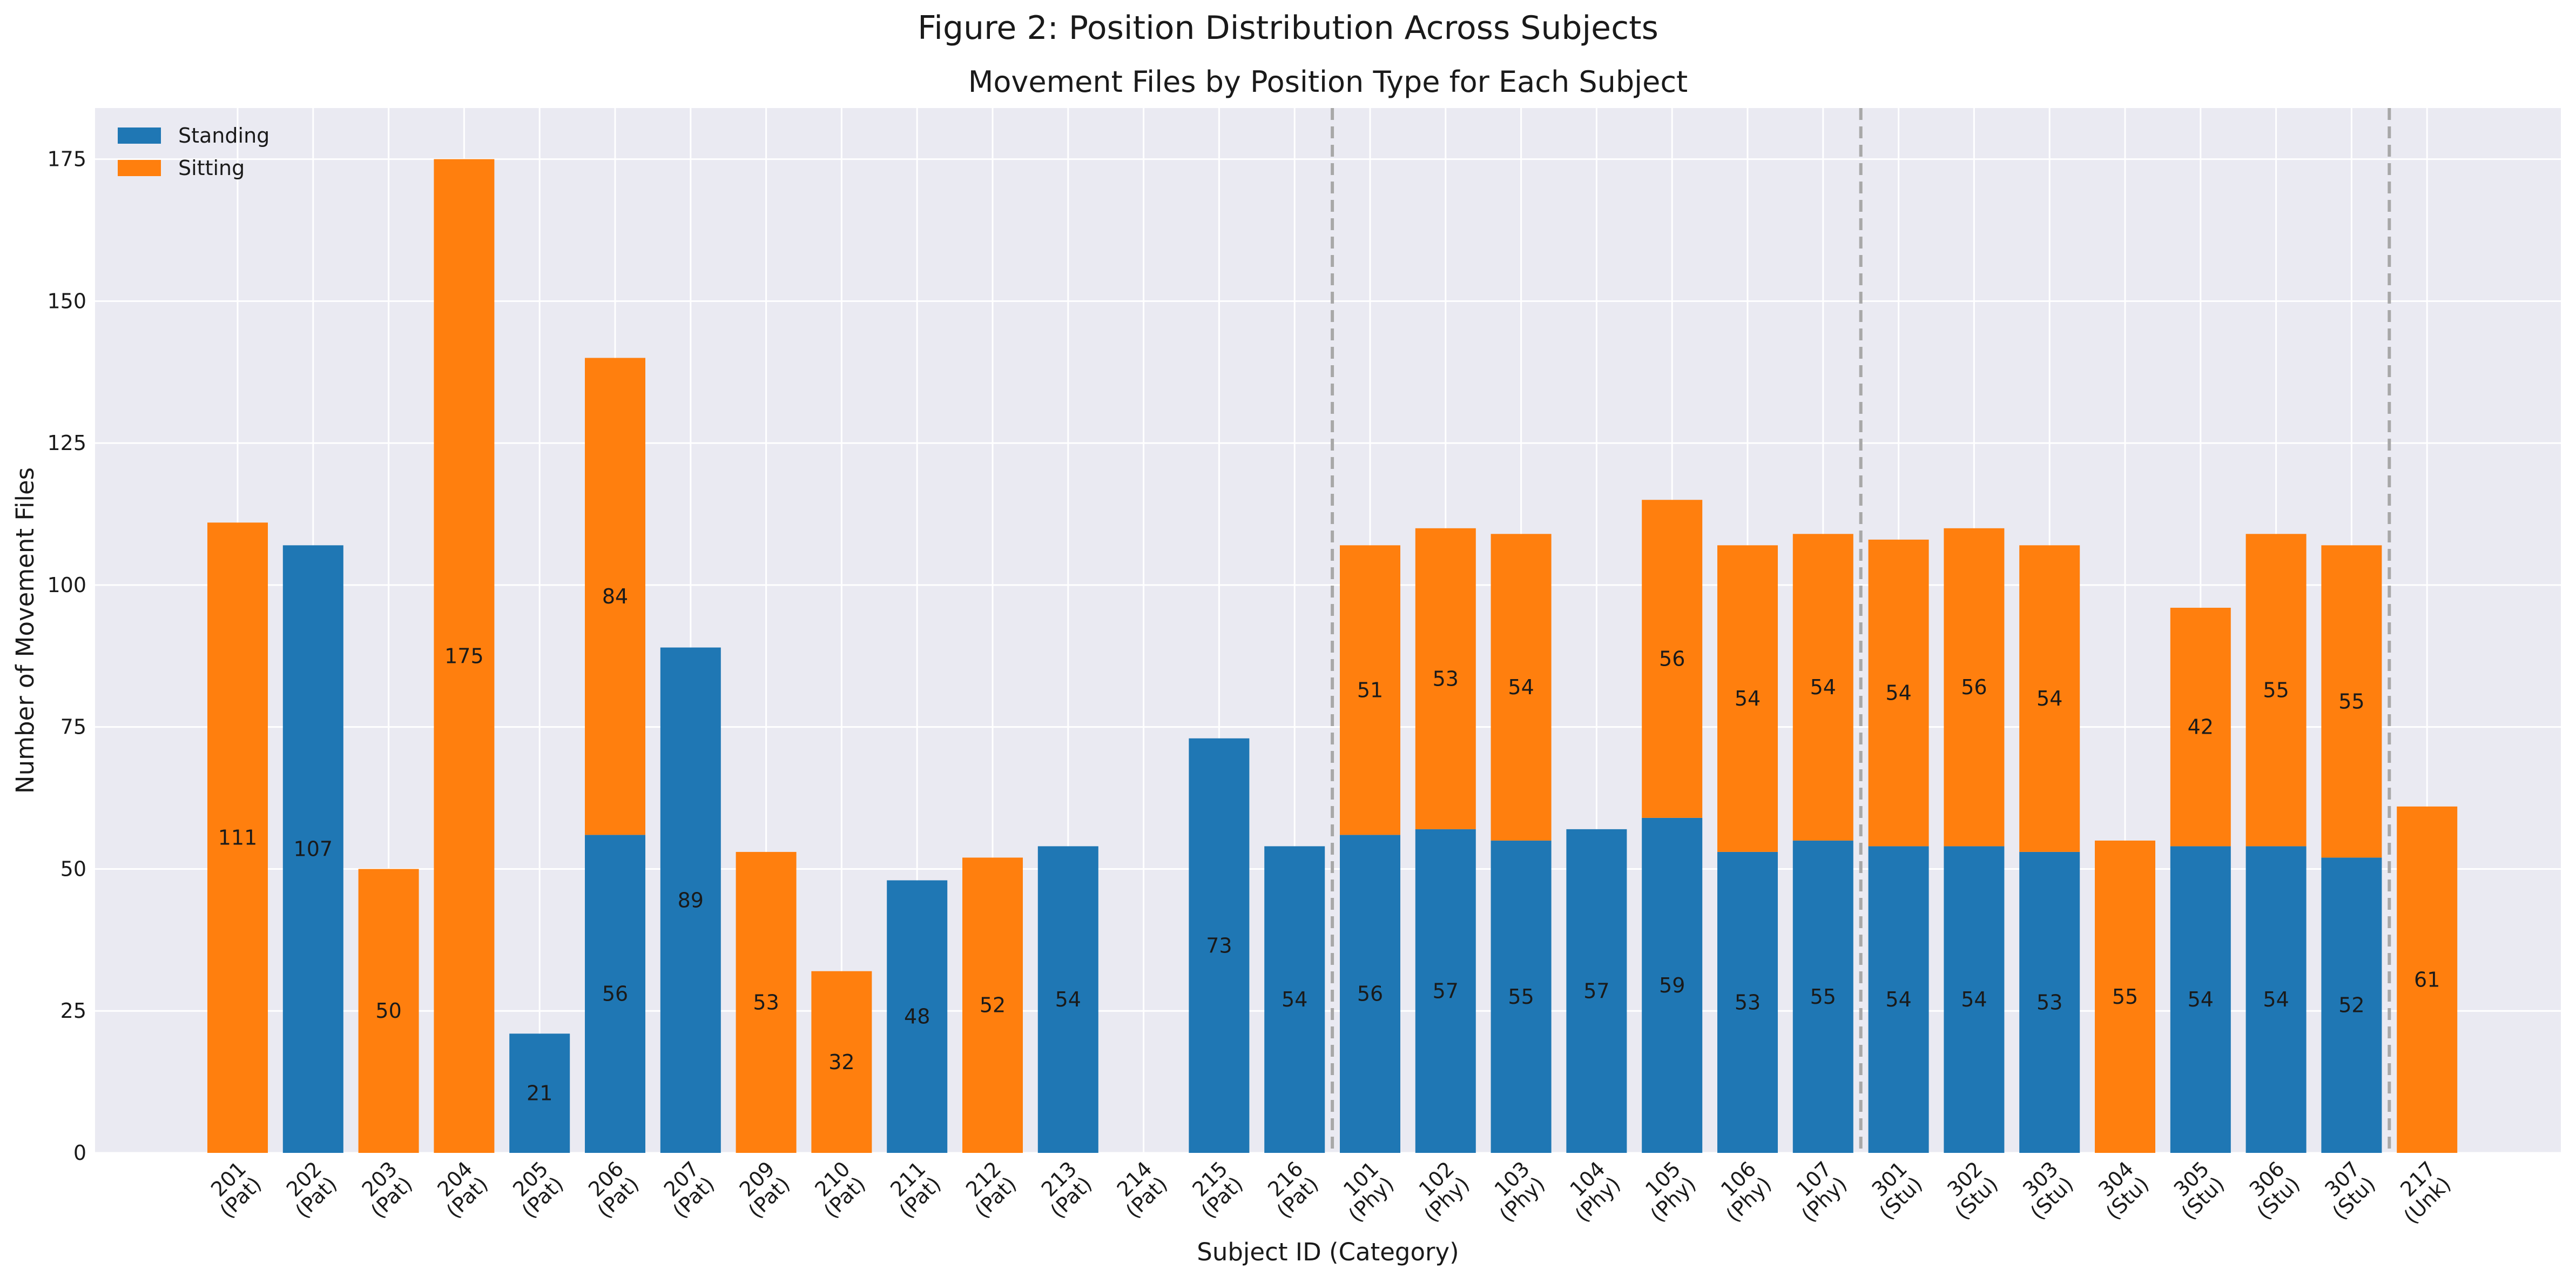 The height and width of the screenshot is (1282, 2576). What do you see at coordinates (1893, 1190) in the screenshot?
I see `x-tick-label: 301(Stu)` at bounding box center [1893, 1190].